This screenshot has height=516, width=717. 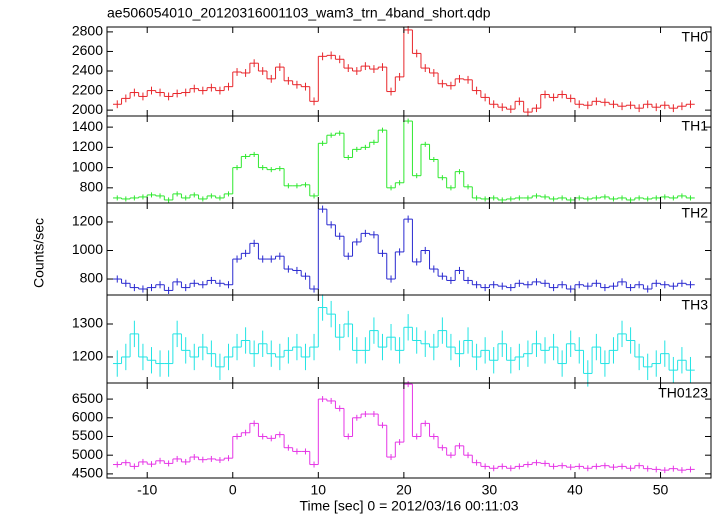 What do you see at coordinates (39, 253) in the screenshot?
I see `y-axis-label: Counts/sec` at bounding box center [39, 253].